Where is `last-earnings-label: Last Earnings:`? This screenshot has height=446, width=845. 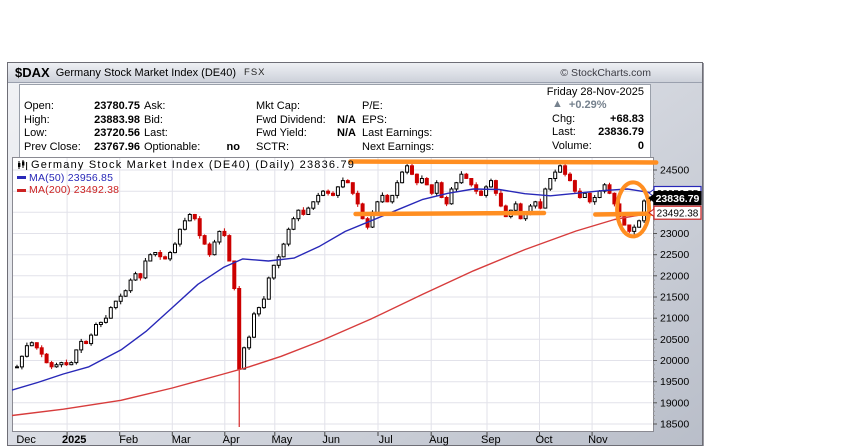
last-earnings-label: Last Earnings: is located at coordinates (397, 133).